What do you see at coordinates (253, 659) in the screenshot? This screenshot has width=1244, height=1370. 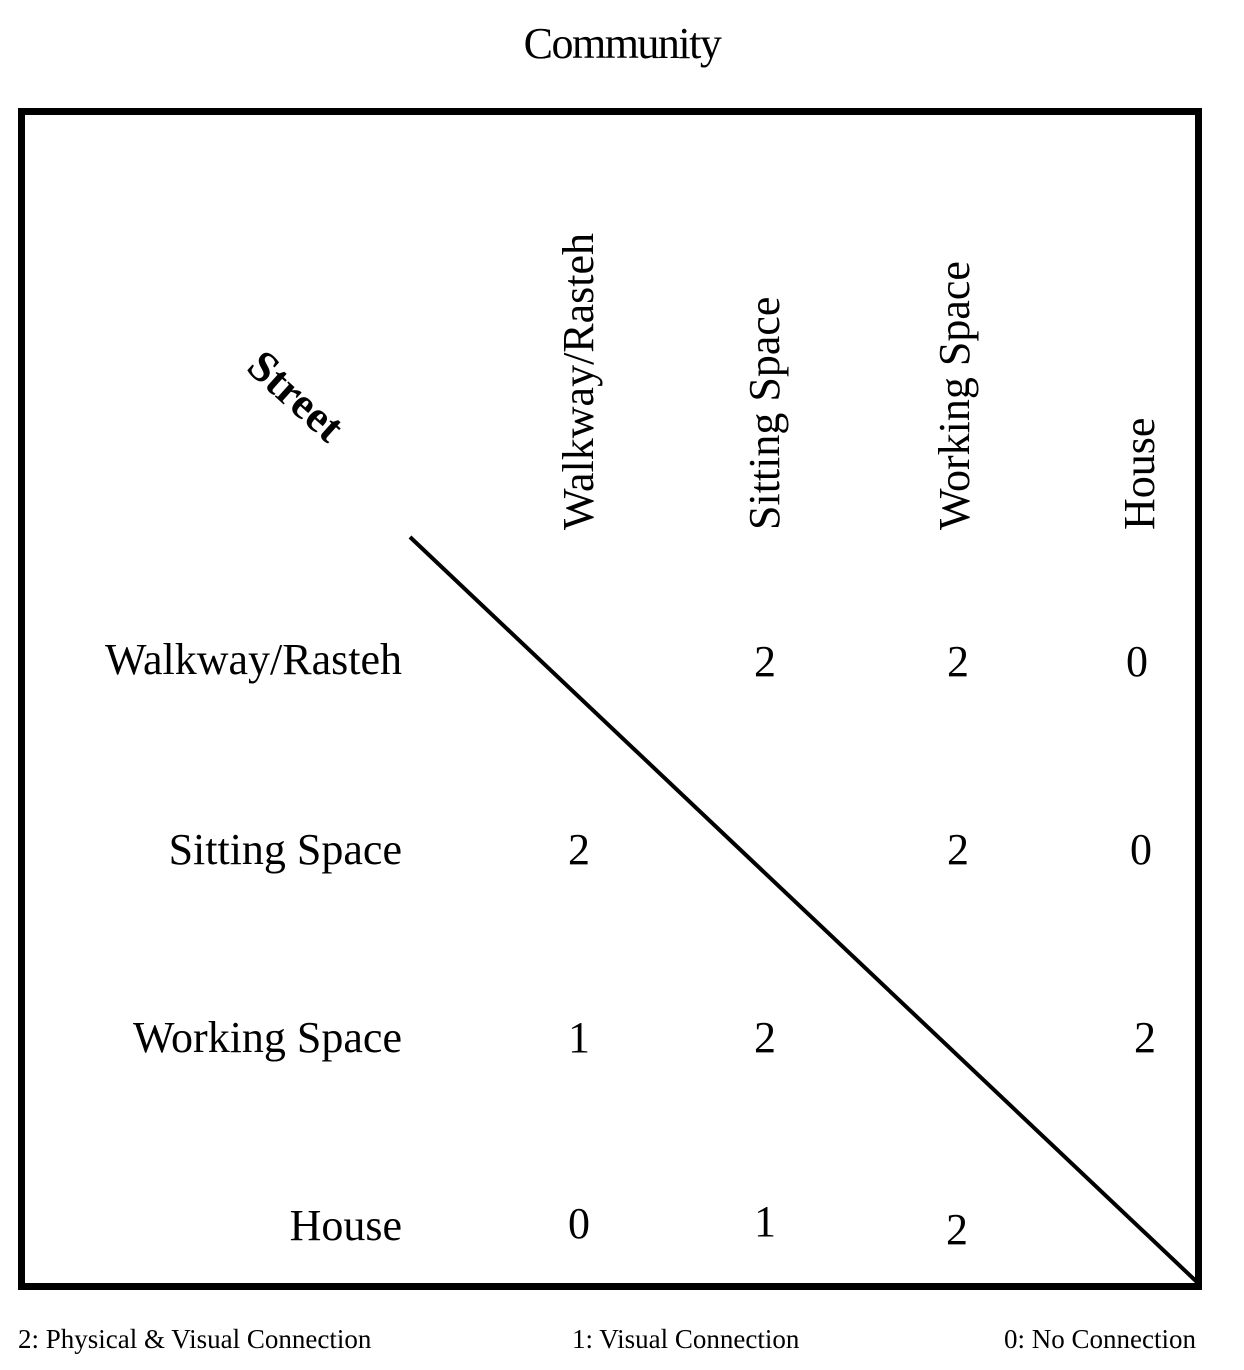 I see `row-label-walkway: Walkway/Rasteh` at bounding box center [253, 659].